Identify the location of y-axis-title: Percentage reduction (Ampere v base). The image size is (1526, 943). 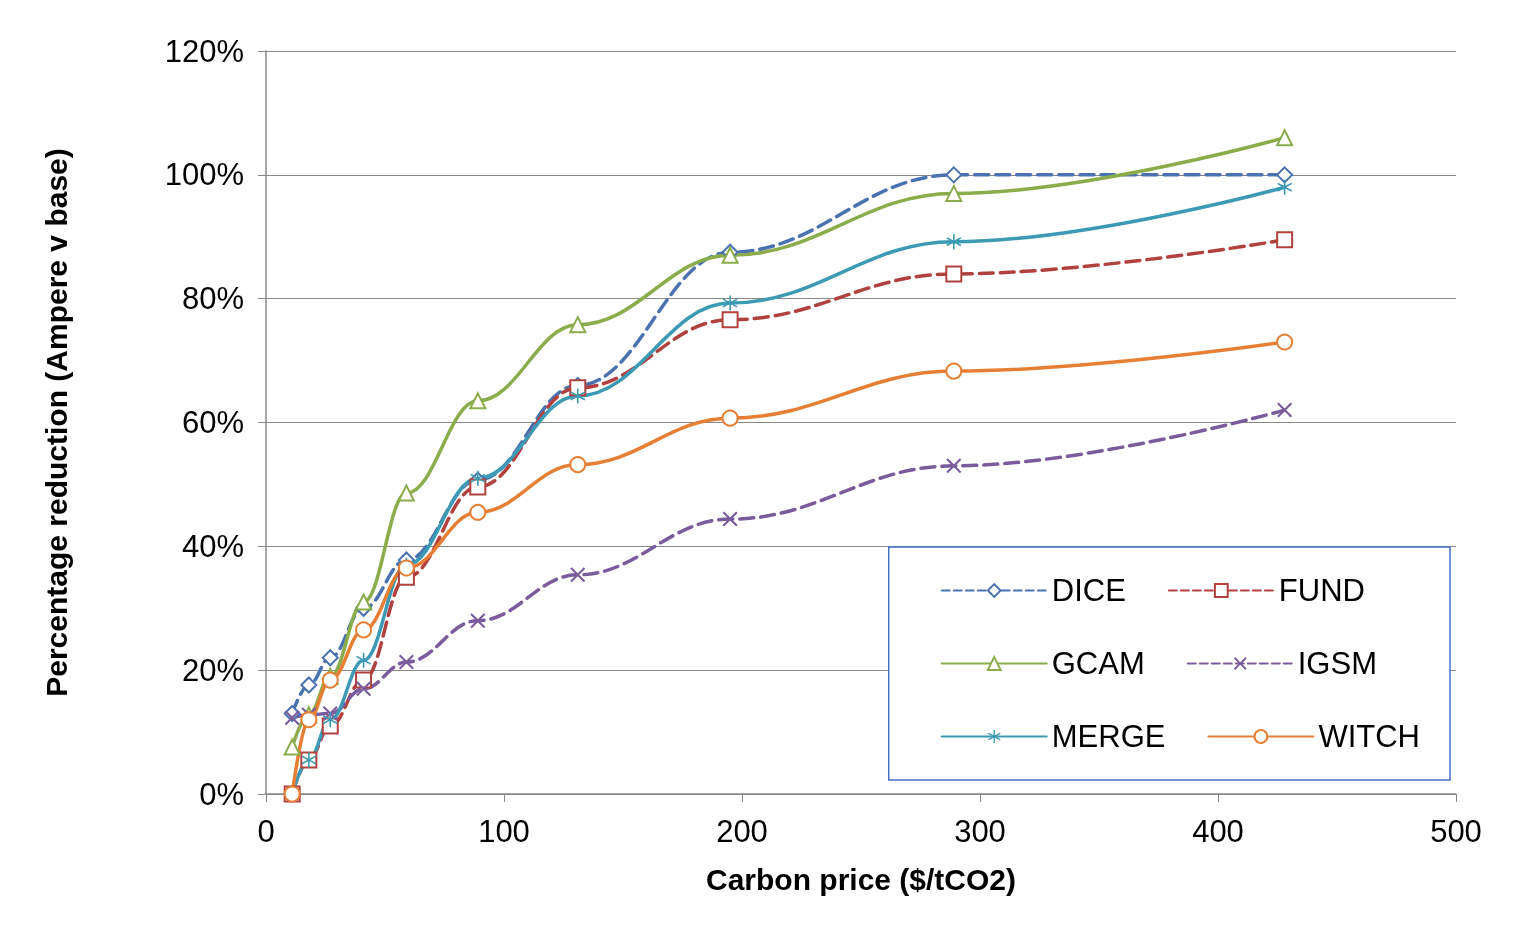
(56, 422).